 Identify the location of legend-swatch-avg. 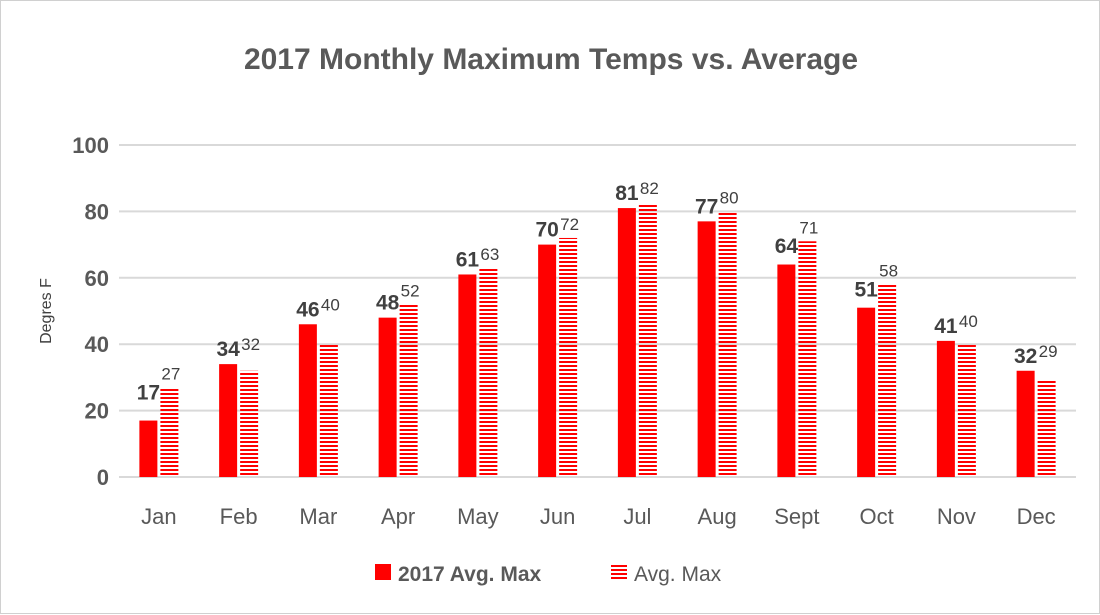
(619, 572).